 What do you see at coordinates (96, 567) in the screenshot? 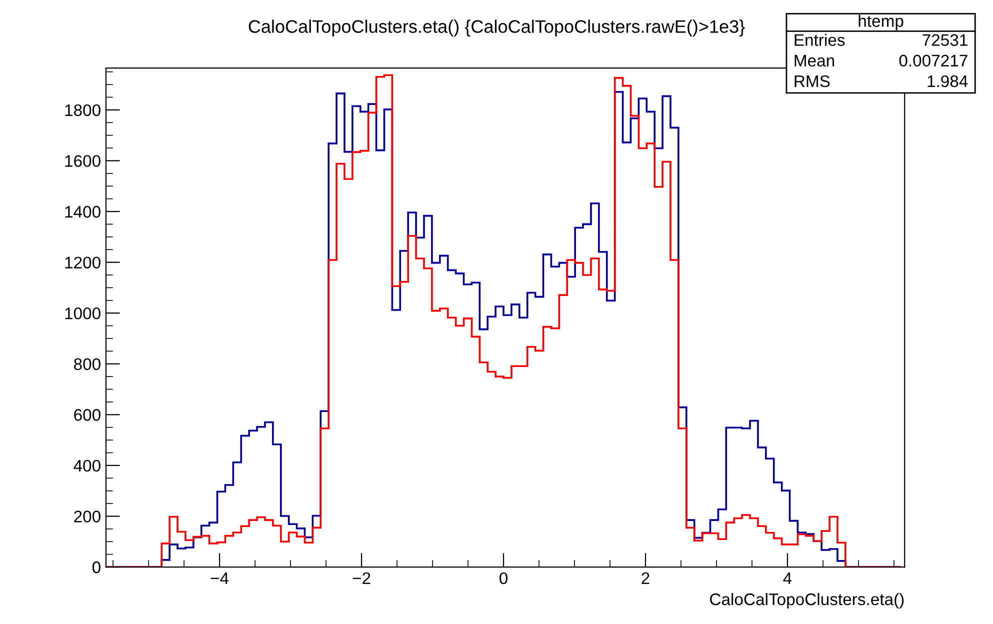
I see `y-tick-label: 0` at bounding box center [96, 567].